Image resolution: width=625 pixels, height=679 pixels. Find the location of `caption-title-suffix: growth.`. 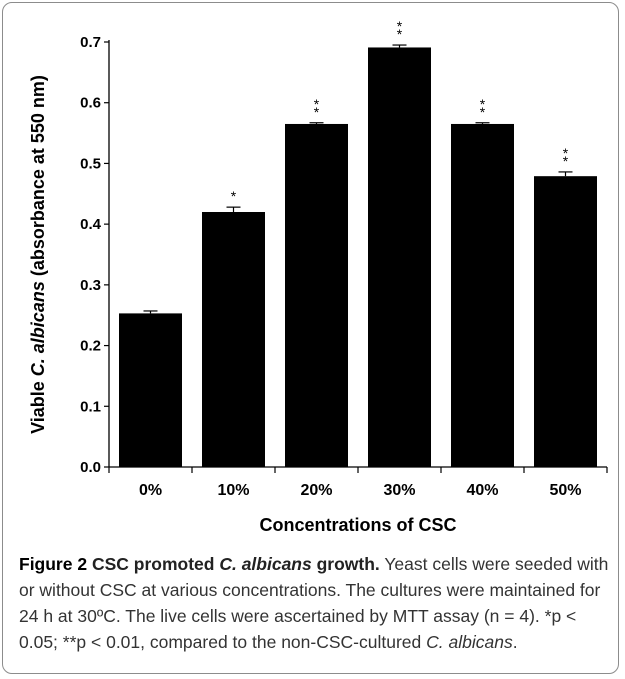

caption-title-suffix: growth. is located at coordinates (345, 564).